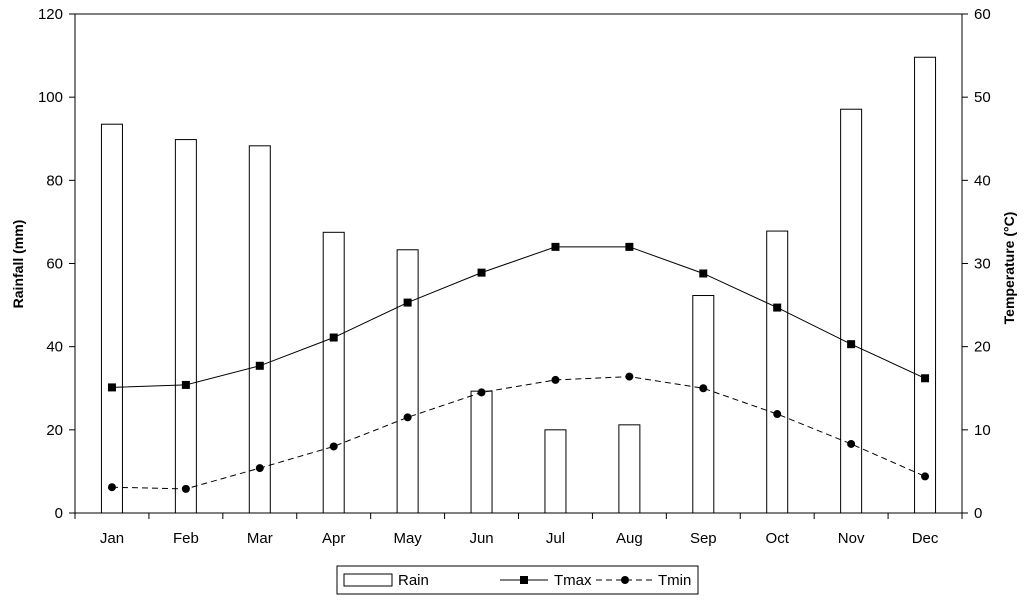  What do you see at coordinates (777, 372) in the screenshot?
I see `rain-bar-oct` at bounding box center [777, 372].